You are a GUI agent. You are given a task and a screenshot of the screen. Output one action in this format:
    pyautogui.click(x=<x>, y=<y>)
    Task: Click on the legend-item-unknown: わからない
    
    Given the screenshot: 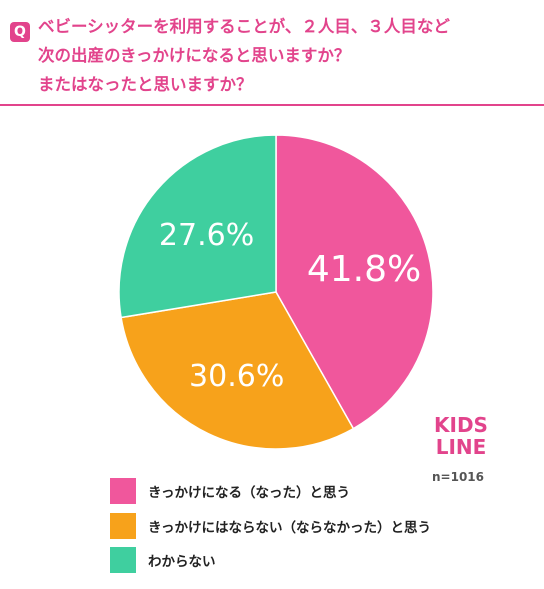 What is the action you would take?
    pyautogui.click(x=320, y=560)
    